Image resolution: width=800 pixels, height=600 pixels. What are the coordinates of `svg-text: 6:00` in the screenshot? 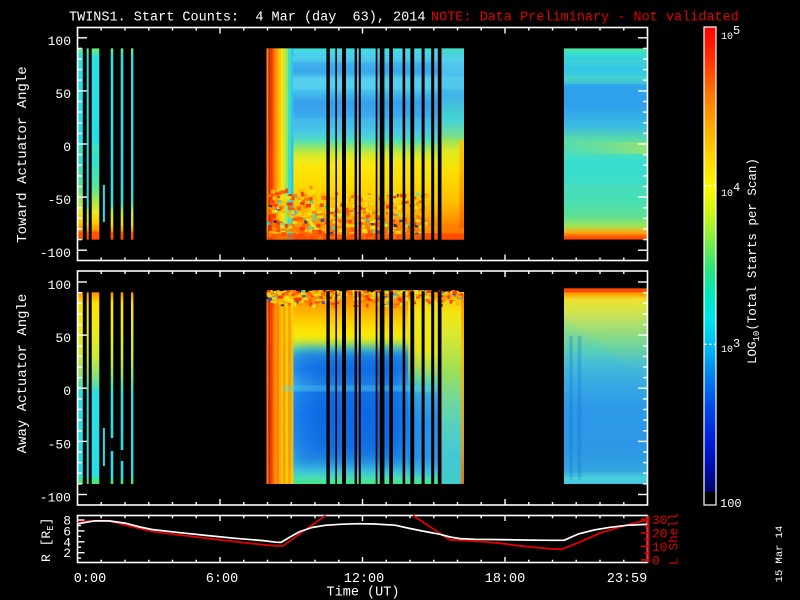 It's located at (222, 579).